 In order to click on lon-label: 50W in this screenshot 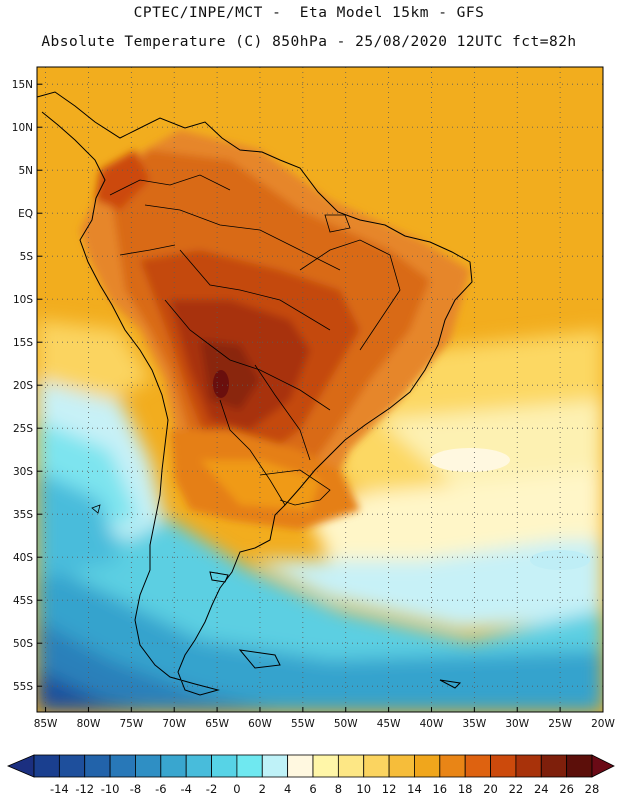, I will do `click(346, 724)`.